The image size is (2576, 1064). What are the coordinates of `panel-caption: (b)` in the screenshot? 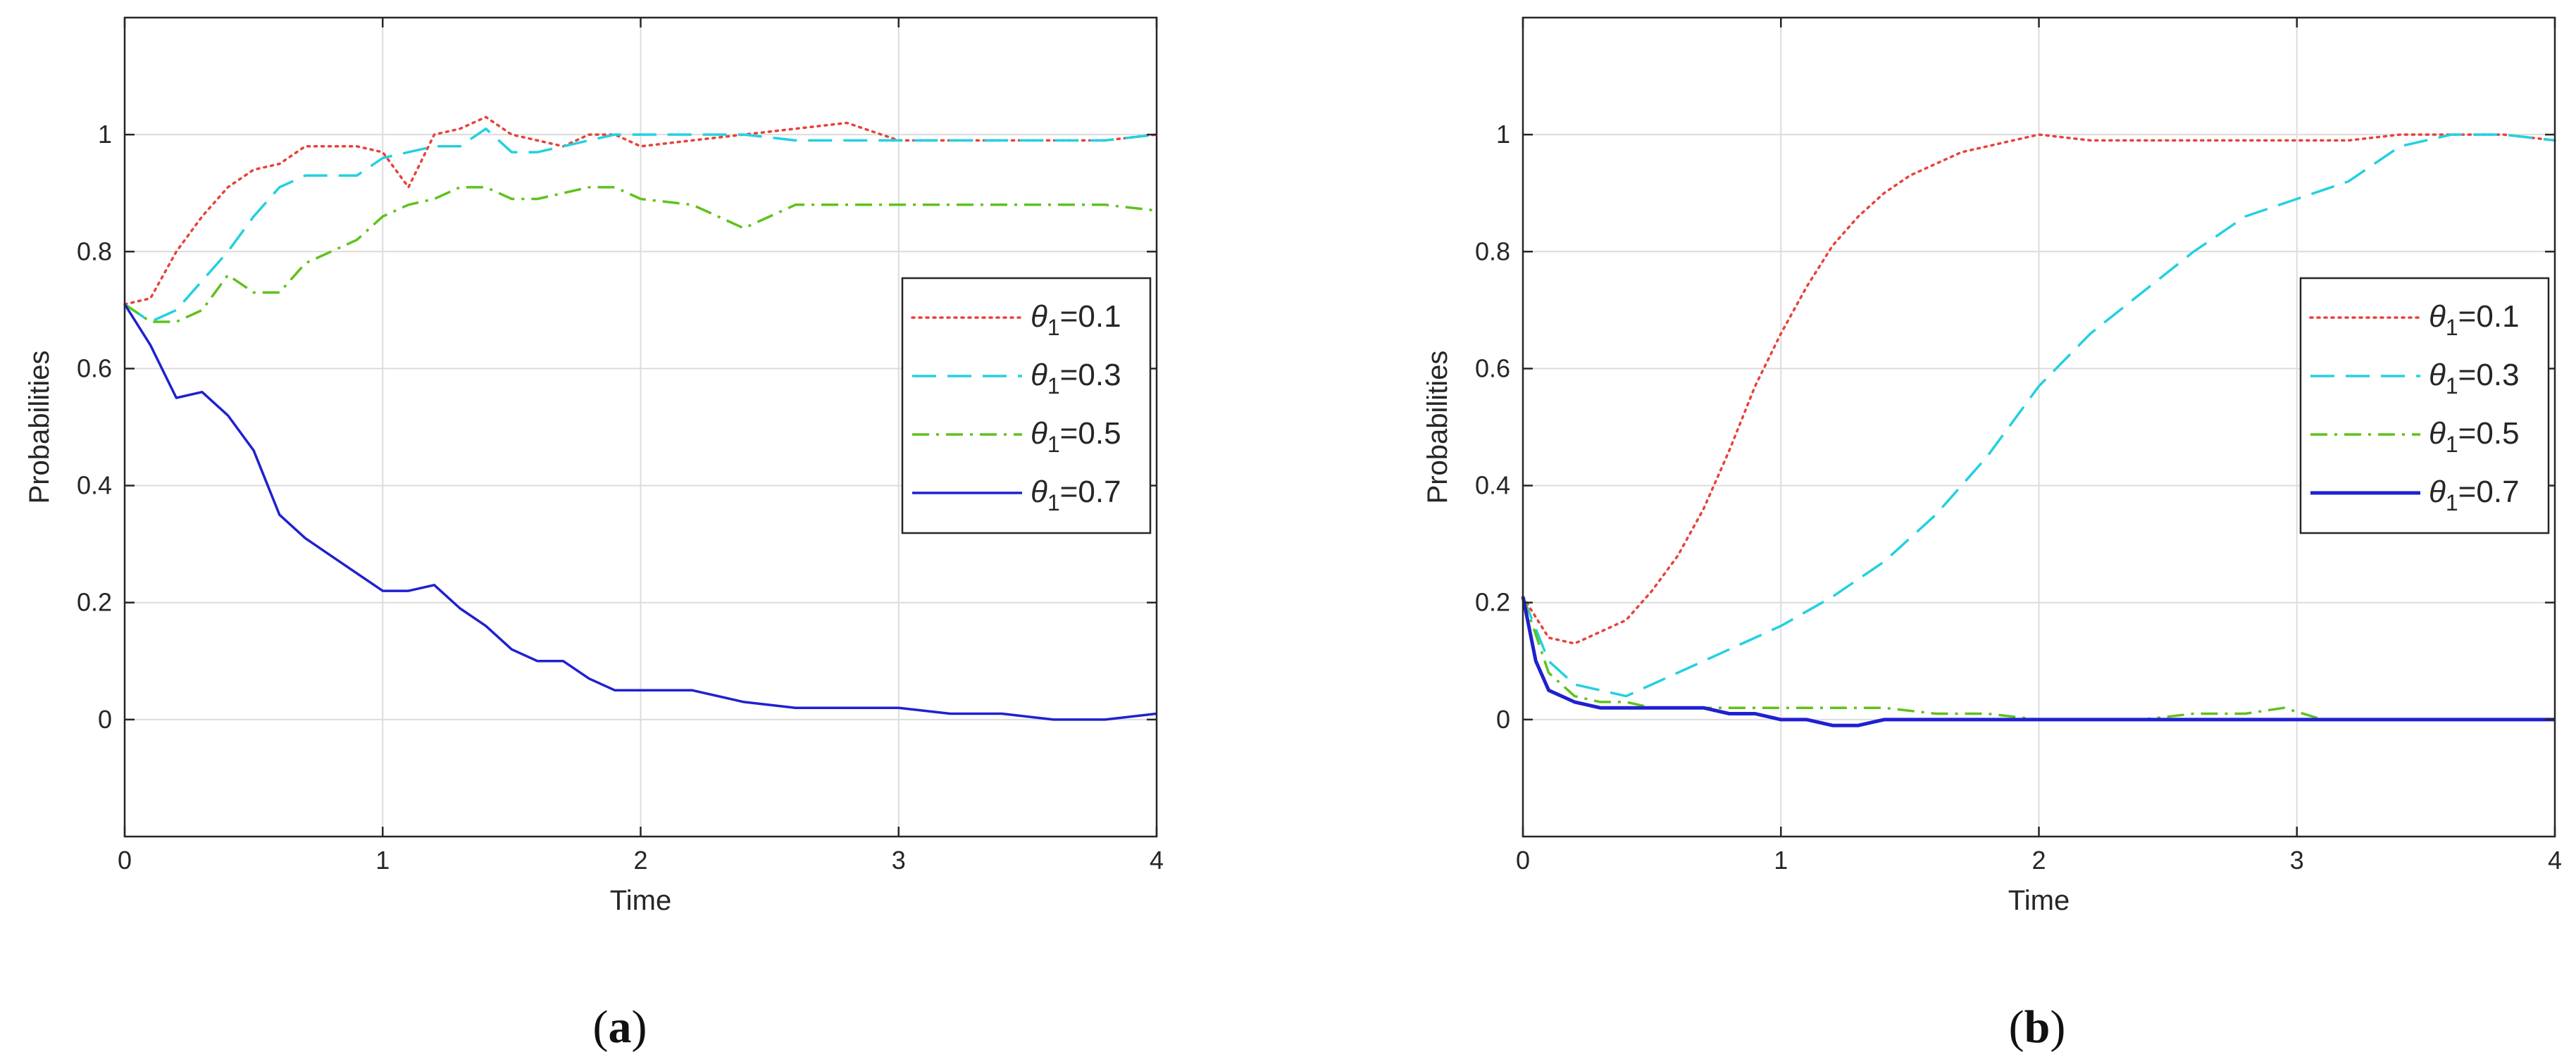 It's located at (2037, 1027).